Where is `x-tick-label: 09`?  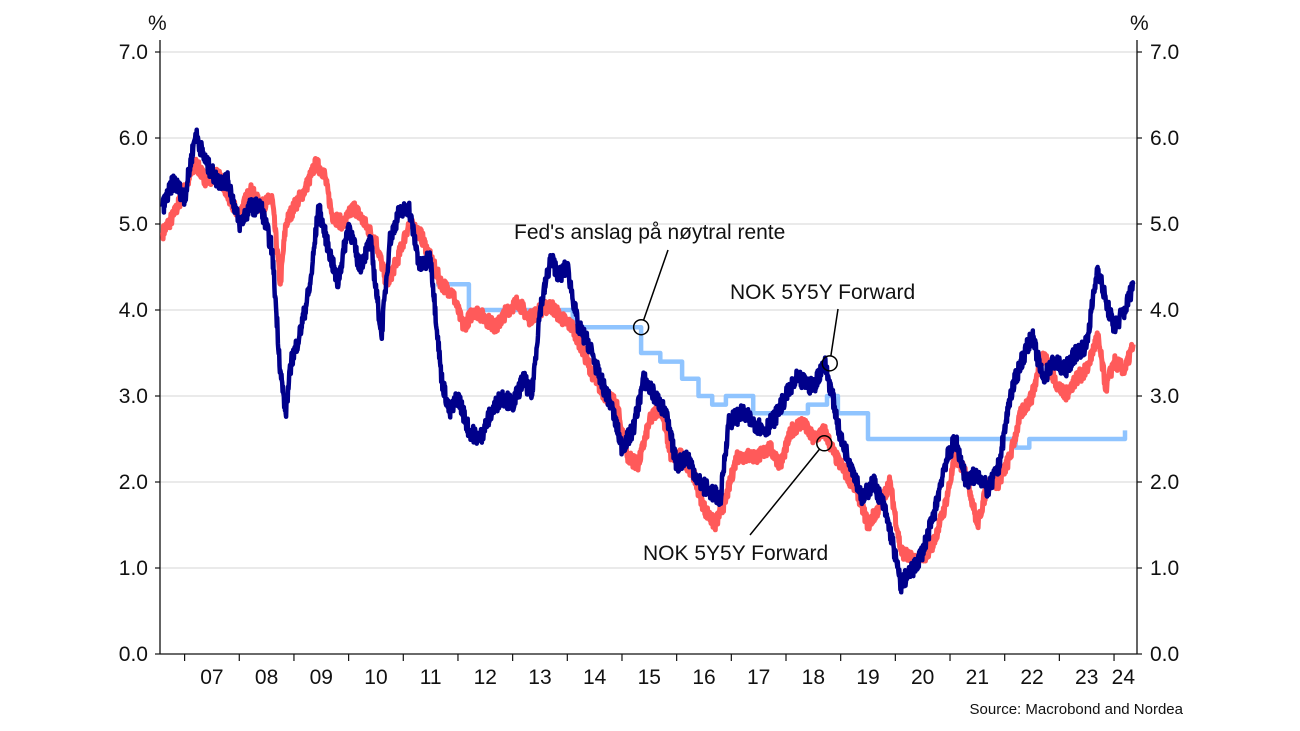
x-tick-label: 09 is located at coordinates (321, 677).